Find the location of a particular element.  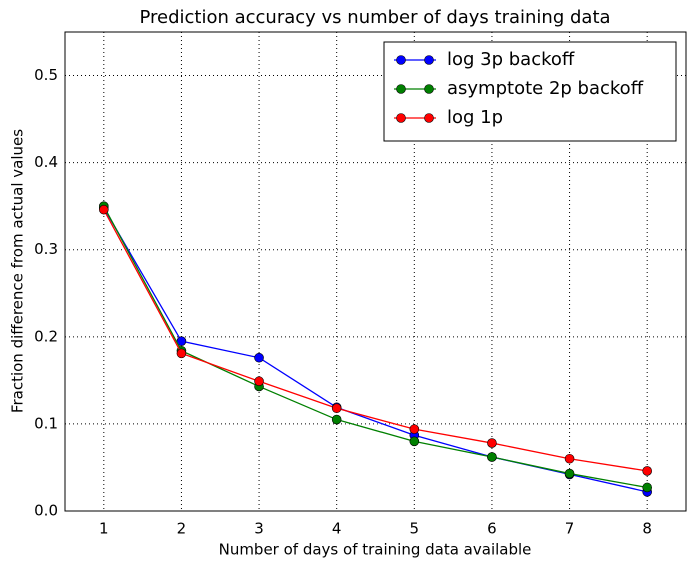

y-tick-label: 0.0 is located at coordinates (46, 511).